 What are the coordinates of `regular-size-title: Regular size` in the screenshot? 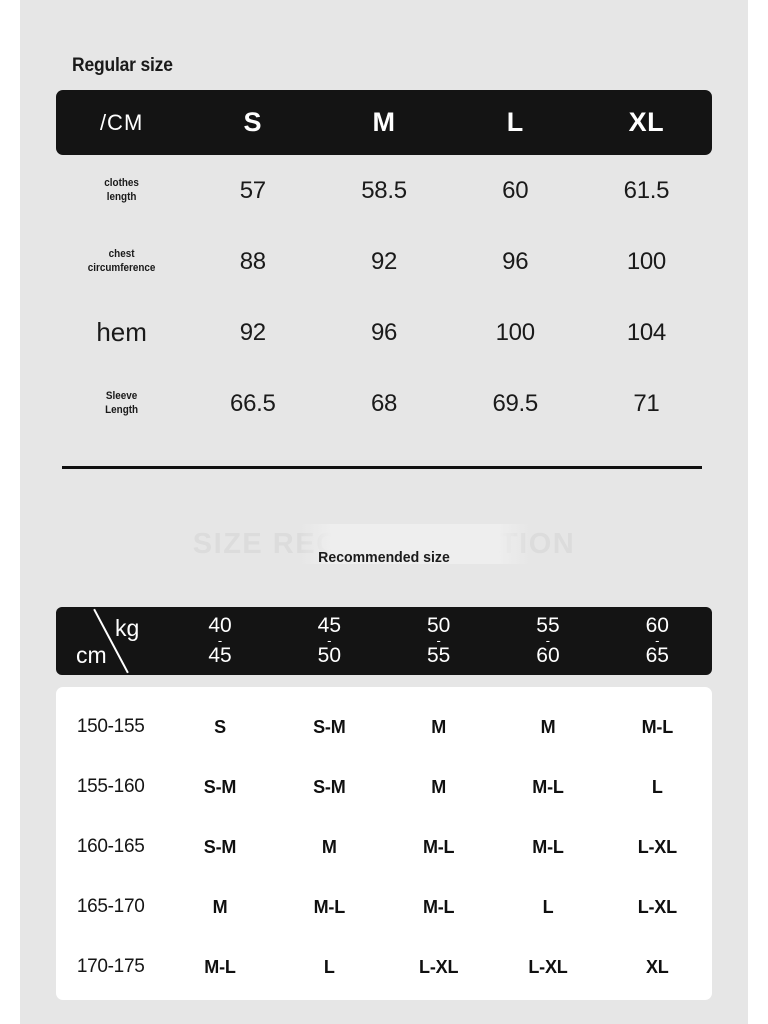 It's located at (122, 65).